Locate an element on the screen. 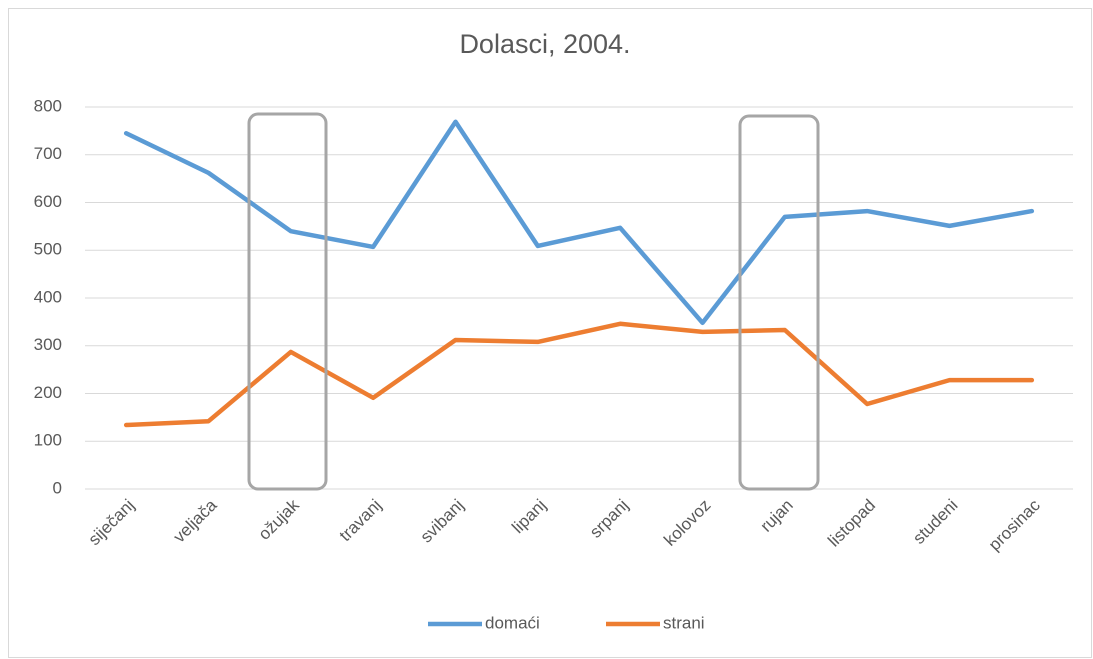  y-tick-label: 600 is located at coordinates (48, 201).